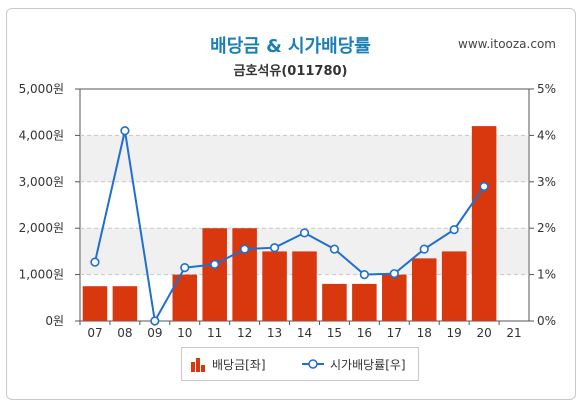 This screenshot has height=407, width=581. What do you see at coordinates (546, 275) in the screenshot?
I see `y-right-tick-label: 1%` at bounding box center [546, 275].